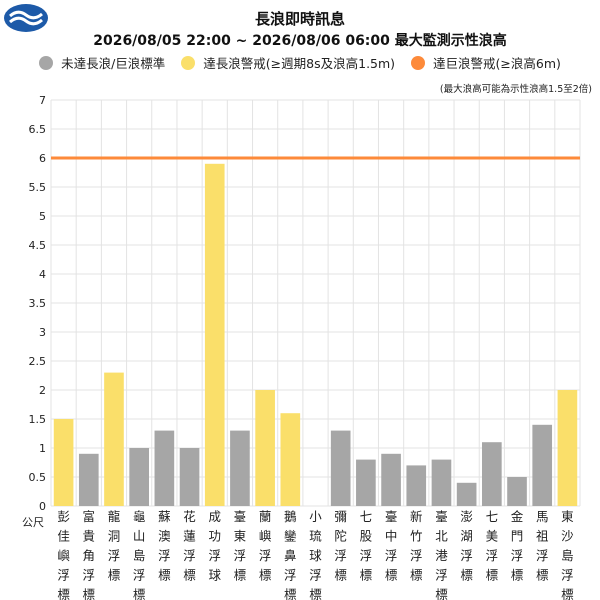  Describe the element at coordinates (188, 62) in the screenshot. I see `legend-swatch-warning` at that location.